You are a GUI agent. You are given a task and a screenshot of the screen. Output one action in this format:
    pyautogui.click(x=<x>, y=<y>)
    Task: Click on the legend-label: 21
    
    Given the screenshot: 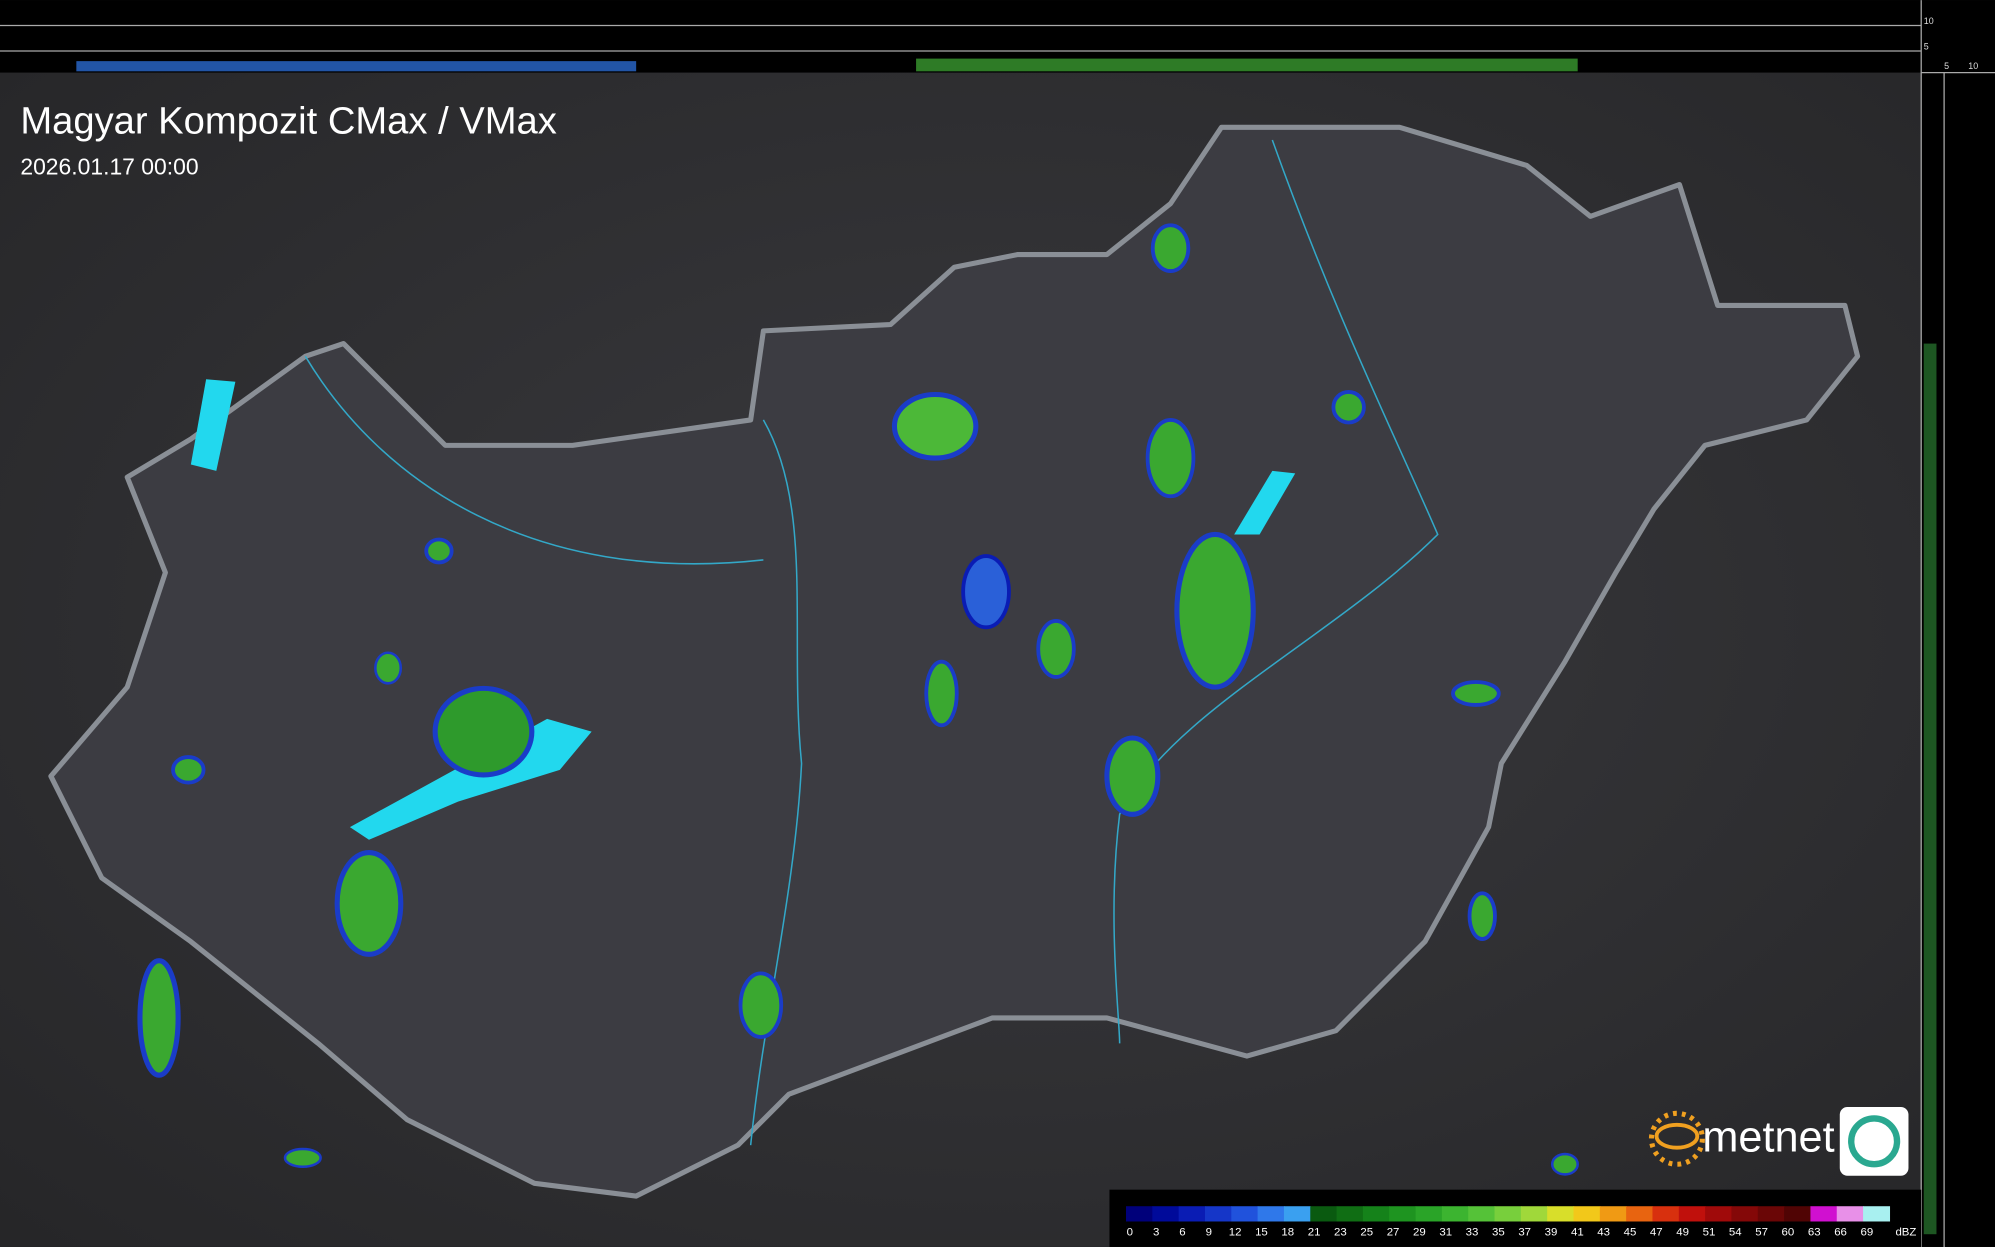 What is the action you would take?
    pyautogui.click(x=1314, y=1232)
    